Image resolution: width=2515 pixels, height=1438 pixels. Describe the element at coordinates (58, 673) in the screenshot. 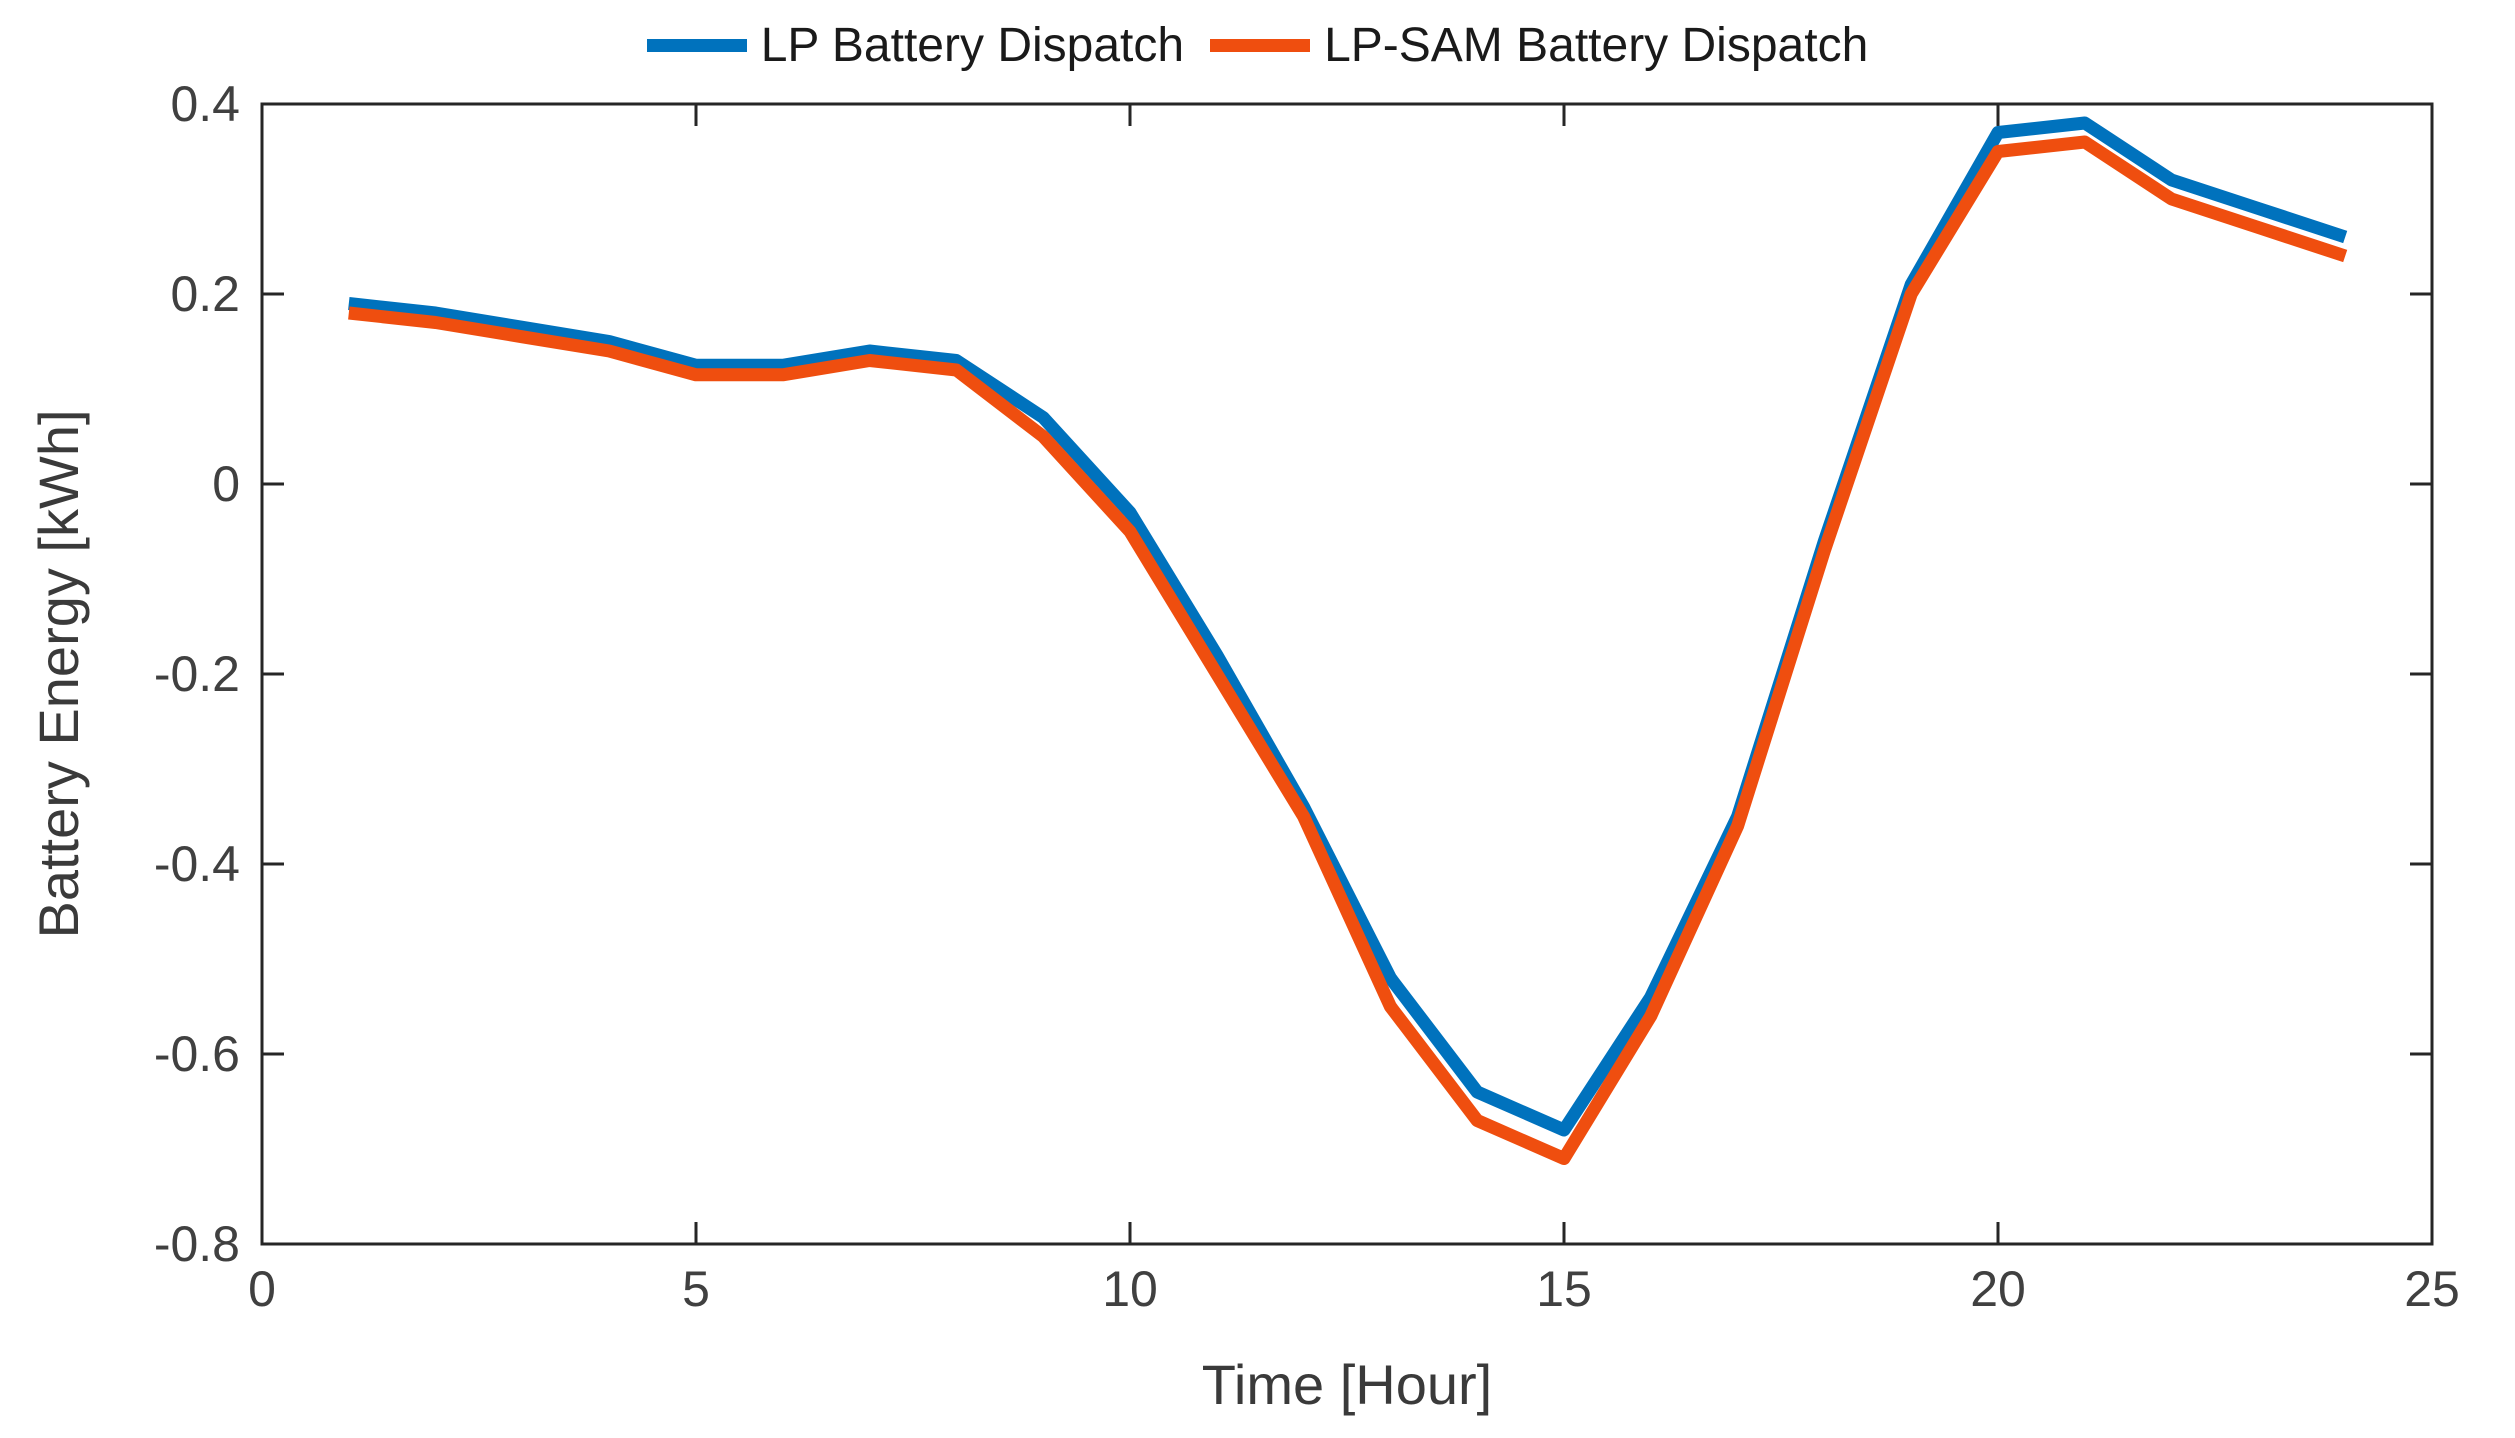

I see `y-axis-label: Battery Energy [kWh]` at that location.